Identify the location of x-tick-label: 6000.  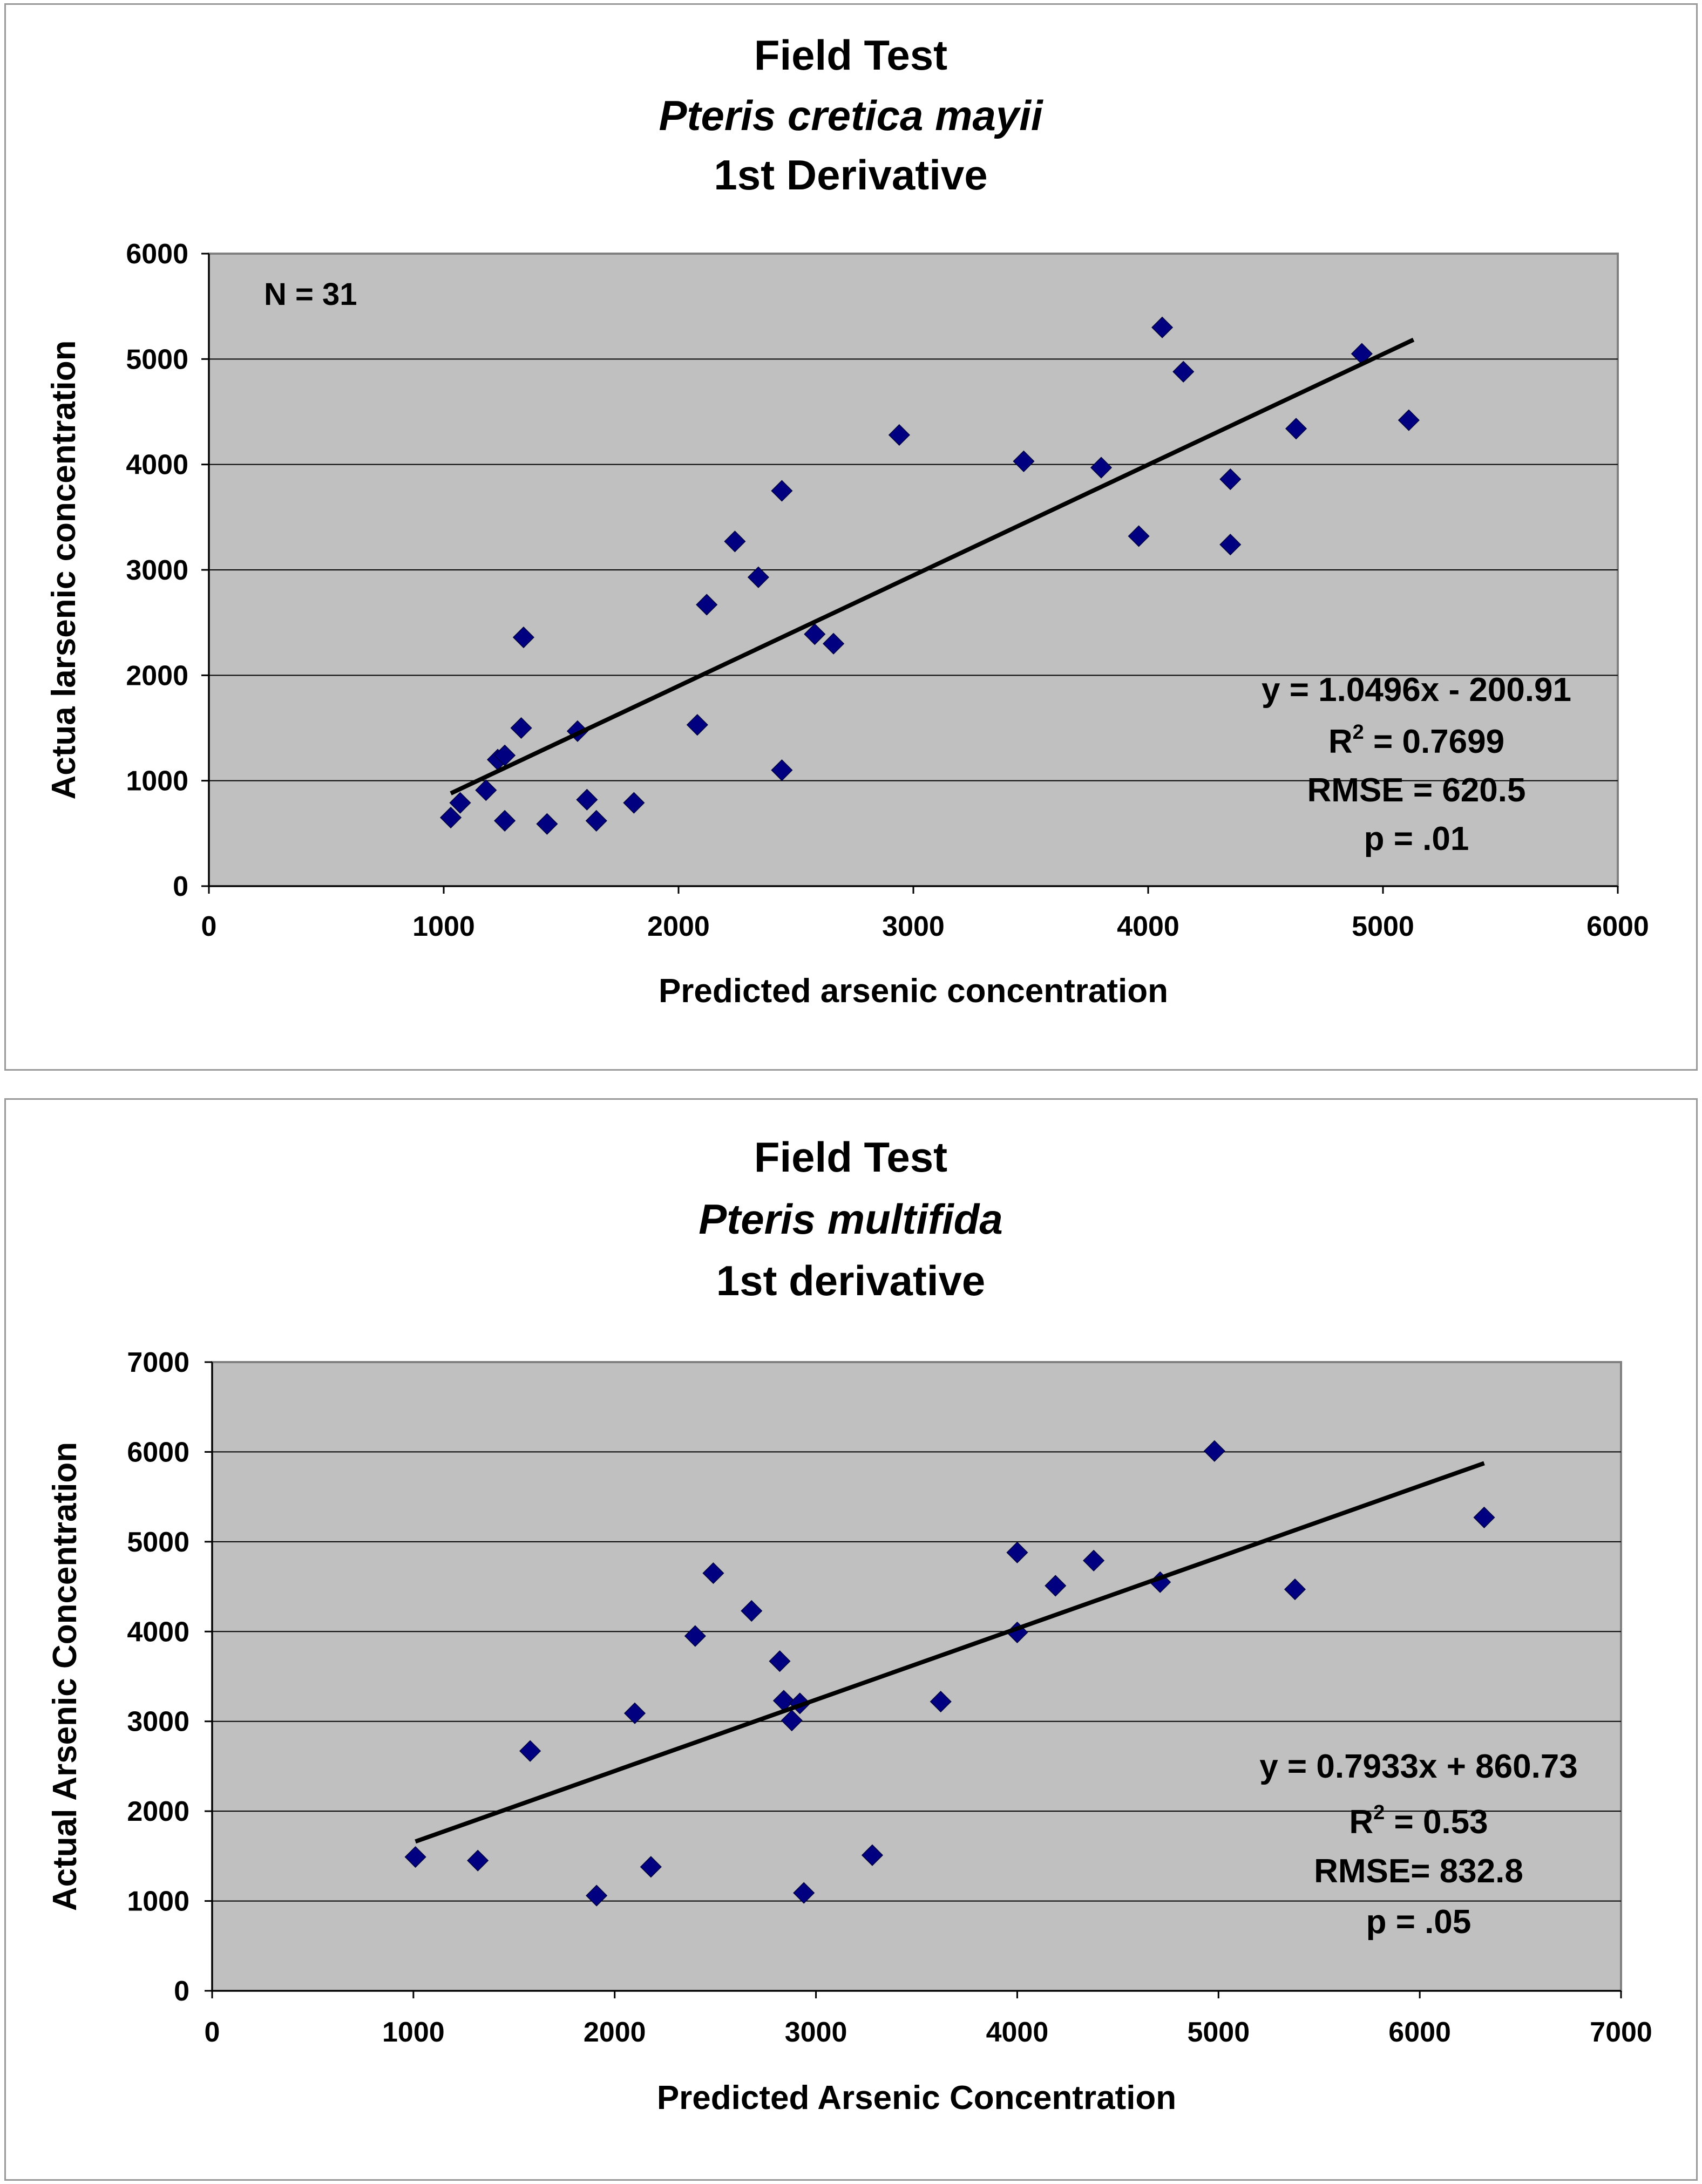
(1420, 2032).